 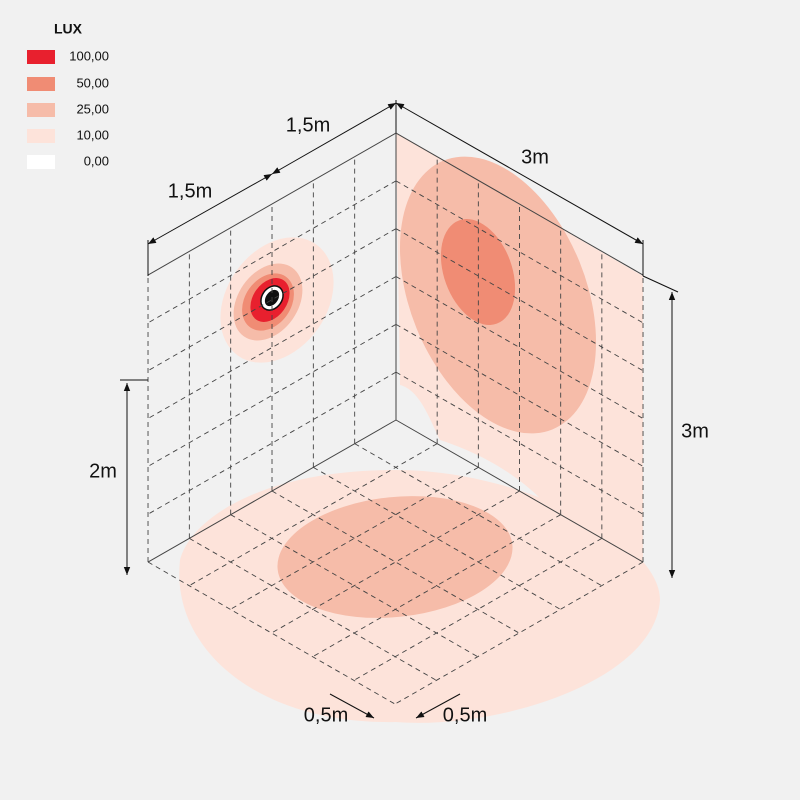 What do you see at coordinates (68, 108) in the screenshot?
I see `legend: 100,00 50,00 25,00 10,00 0,00` at bounding box center [68, 108].